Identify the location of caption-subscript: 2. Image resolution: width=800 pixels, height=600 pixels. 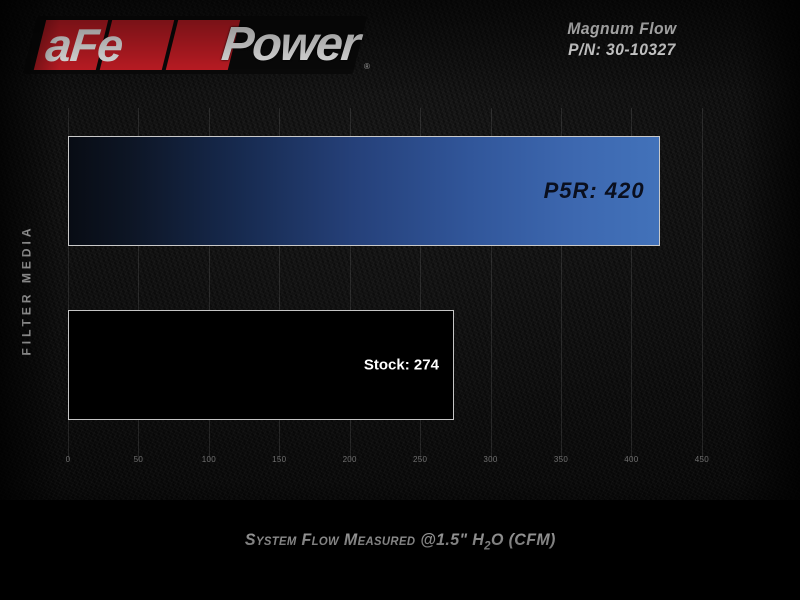
(487, 545).